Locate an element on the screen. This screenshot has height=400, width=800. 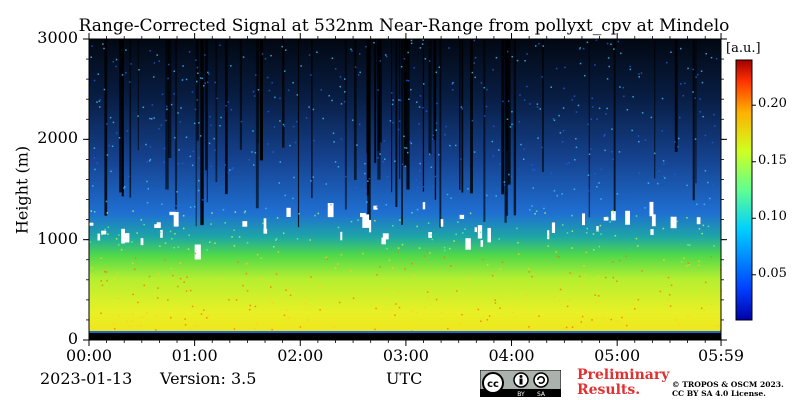
preliminary-notice: Preliminary Results. is located at coordinates (623, 383).